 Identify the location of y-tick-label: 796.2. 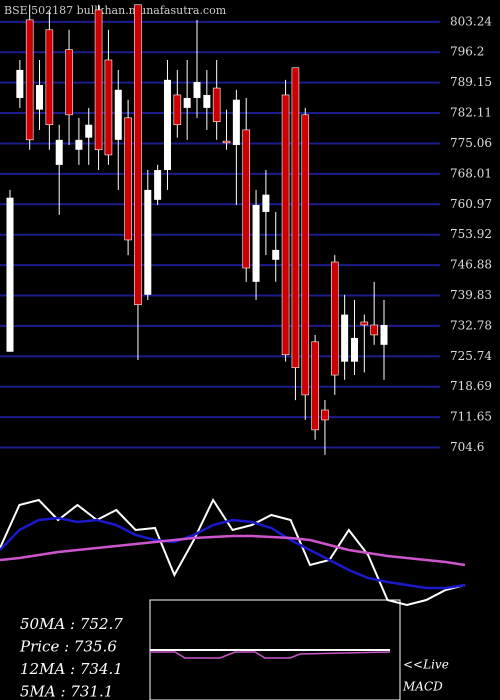
(467, 52).